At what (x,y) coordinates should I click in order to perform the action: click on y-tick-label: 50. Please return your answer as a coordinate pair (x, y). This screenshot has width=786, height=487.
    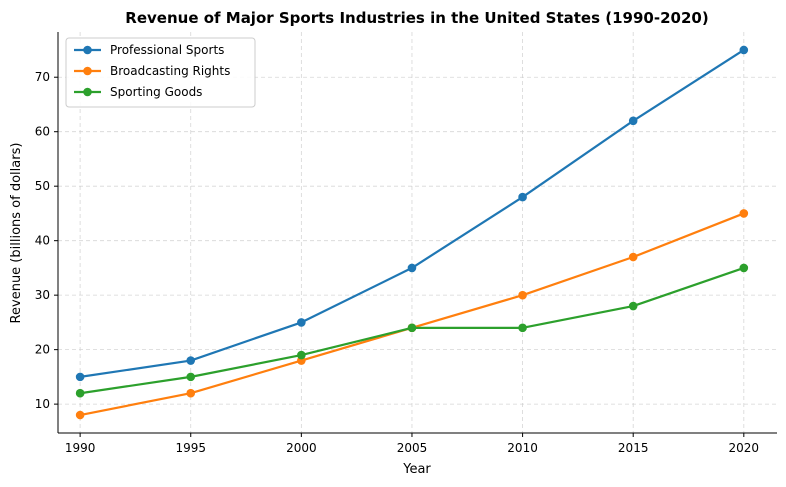
    Looking at the image, I should click on (42, 186).